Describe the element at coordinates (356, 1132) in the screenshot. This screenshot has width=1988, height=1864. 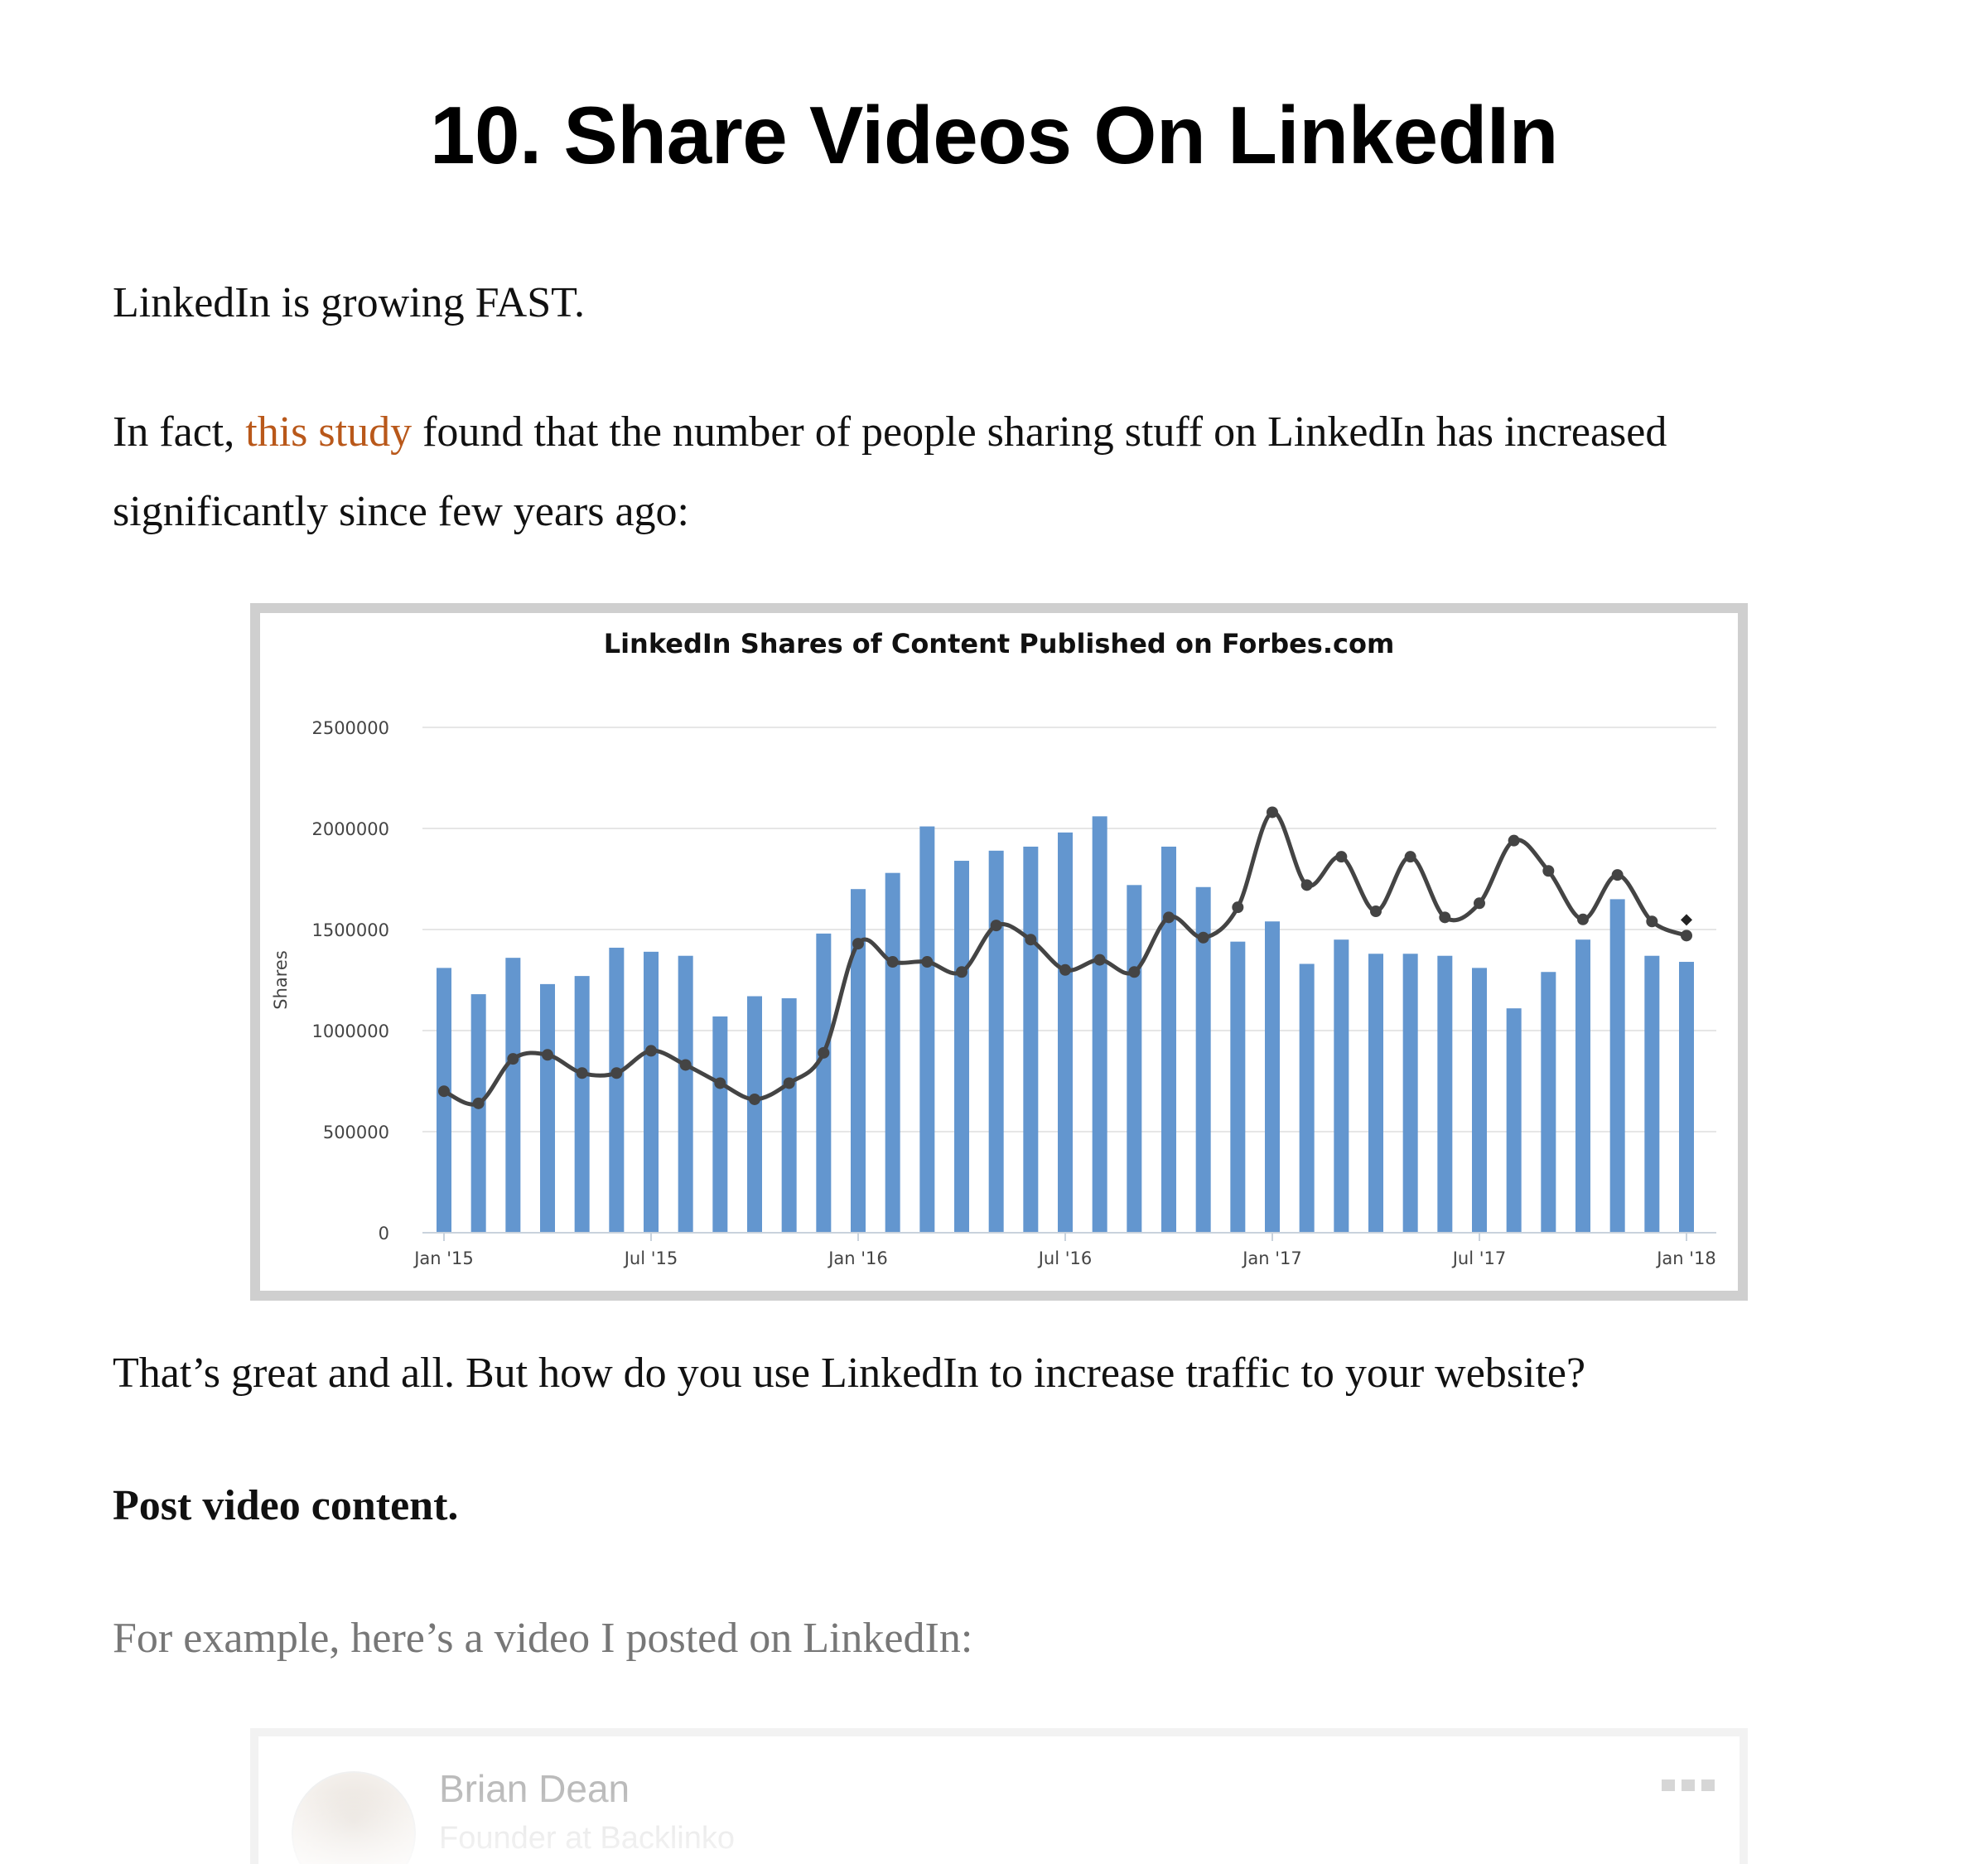
I see `y-tick-label: 500000` at that location.